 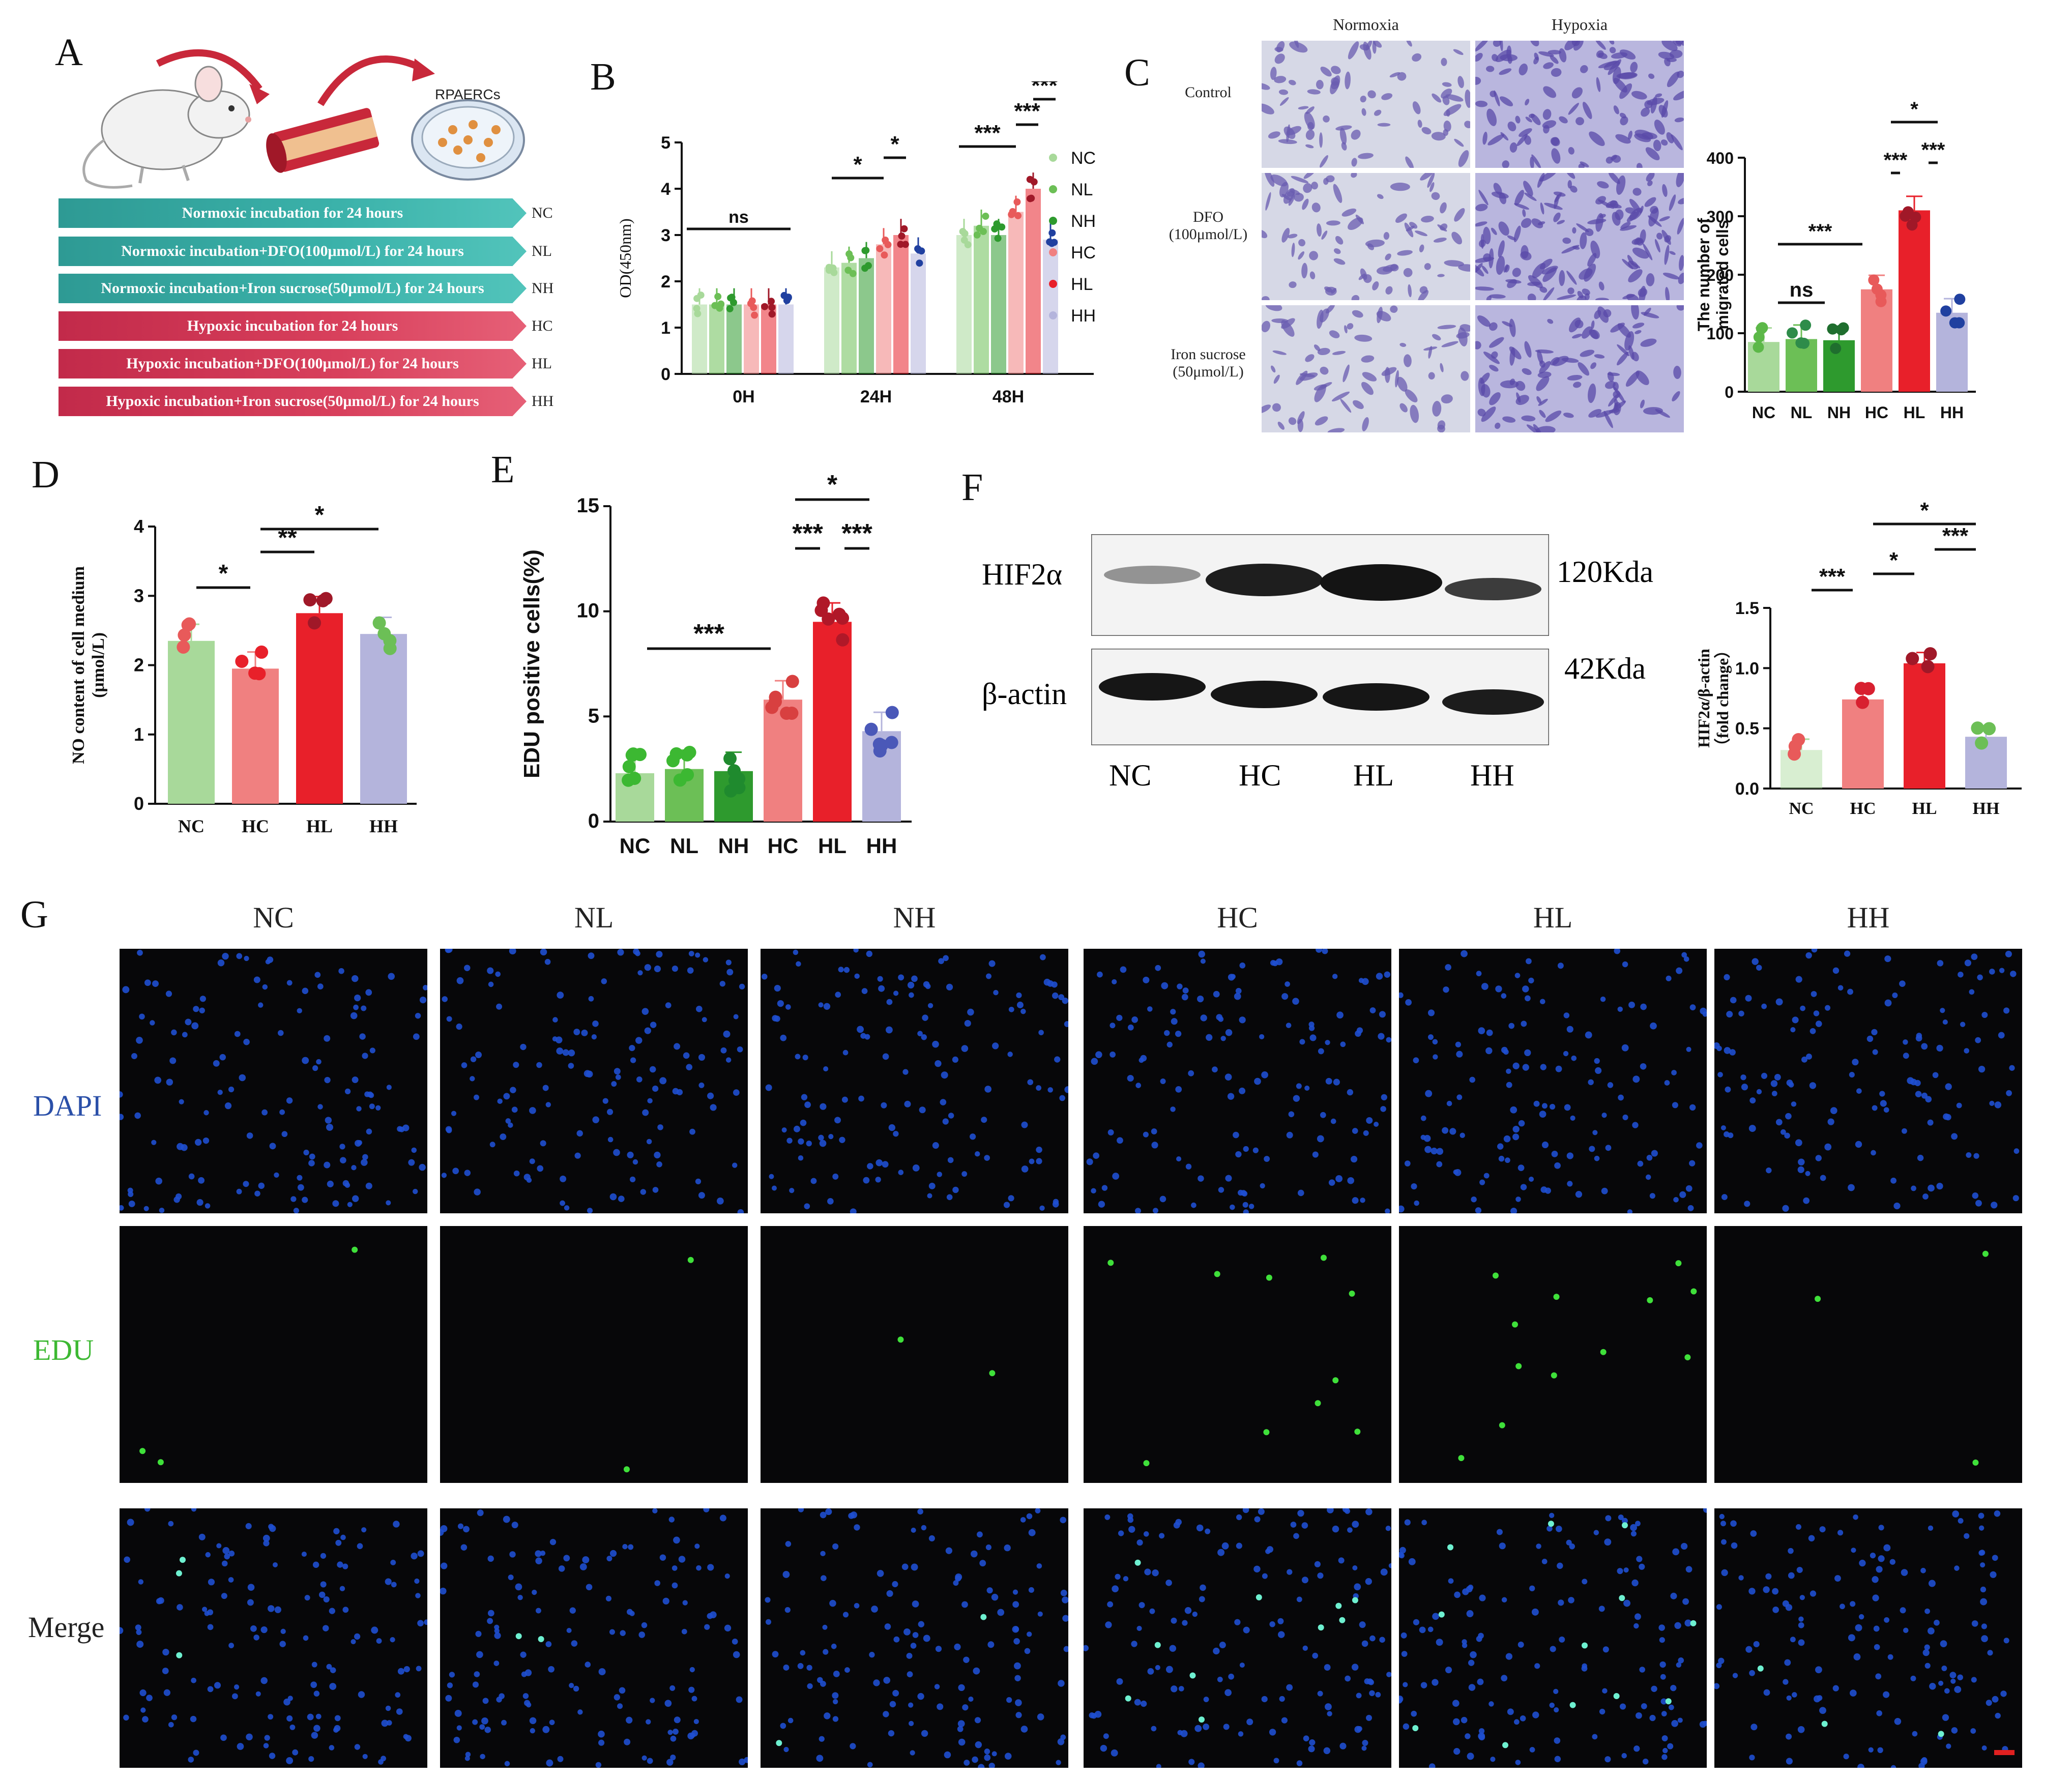 What do you see at coordinates (67, 1105) in the screenshot?
I see `edu-row-label-dapi: DAPI` at bounding box center [67, 1105].